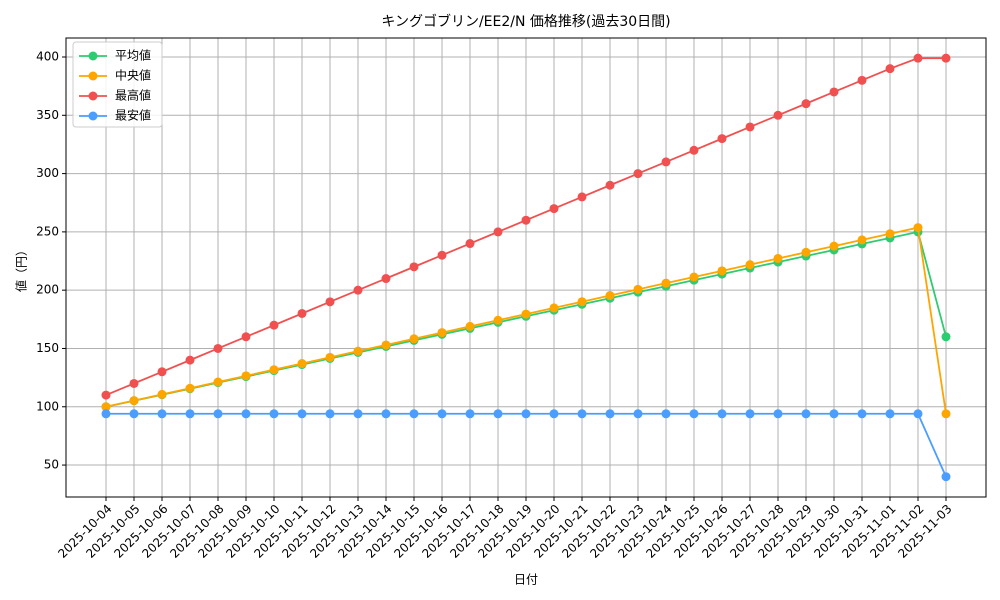 The height and width of the screenshot is (600, 1000). What do you see at coordinates (117, 84) in the screenshot?
I see `legend-box` at bounding box center [117, 84].